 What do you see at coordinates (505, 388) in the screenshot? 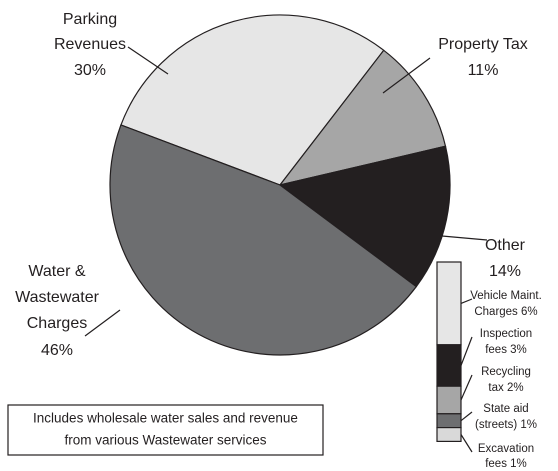
I see `segment-label: tax 2%` at bounding box center [505, 388].